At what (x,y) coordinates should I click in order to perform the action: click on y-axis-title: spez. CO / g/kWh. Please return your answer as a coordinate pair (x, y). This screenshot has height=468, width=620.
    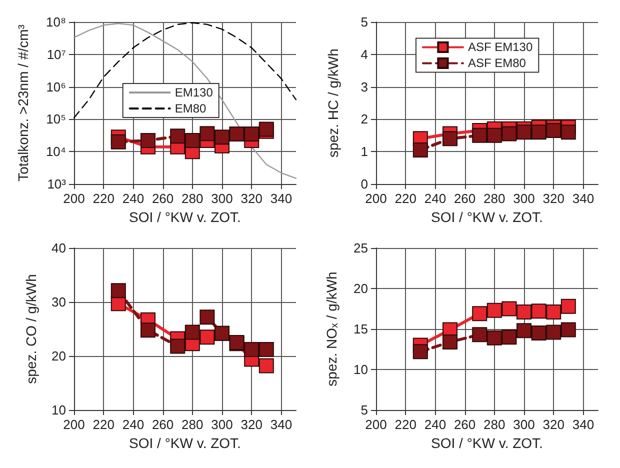
    Looking at the image, I should click on (31, 329).